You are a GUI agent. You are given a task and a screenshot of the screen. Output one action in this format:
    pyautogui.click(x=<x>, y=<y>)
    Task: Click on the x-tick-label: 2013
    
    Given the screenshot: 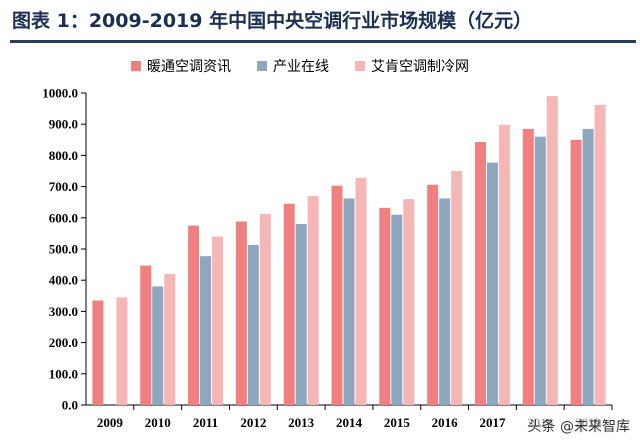 What is the action you would take?
    pyautogui.click(x=301, y=422)
    